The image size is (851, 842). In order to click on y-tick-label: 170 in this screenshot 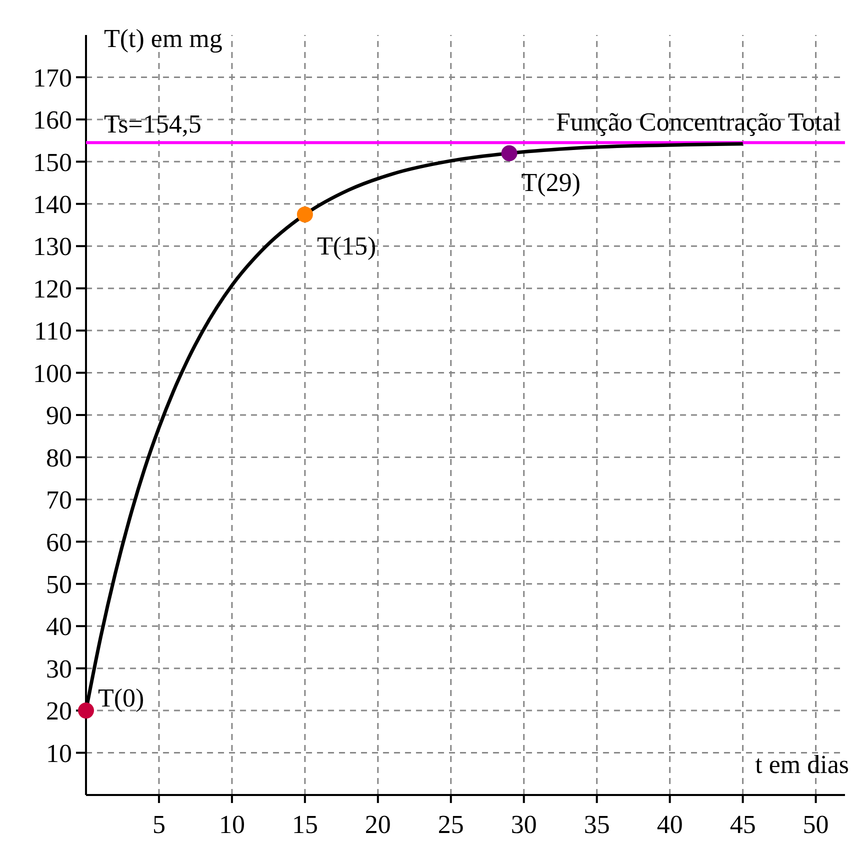, I will do `click(52, 77)`.